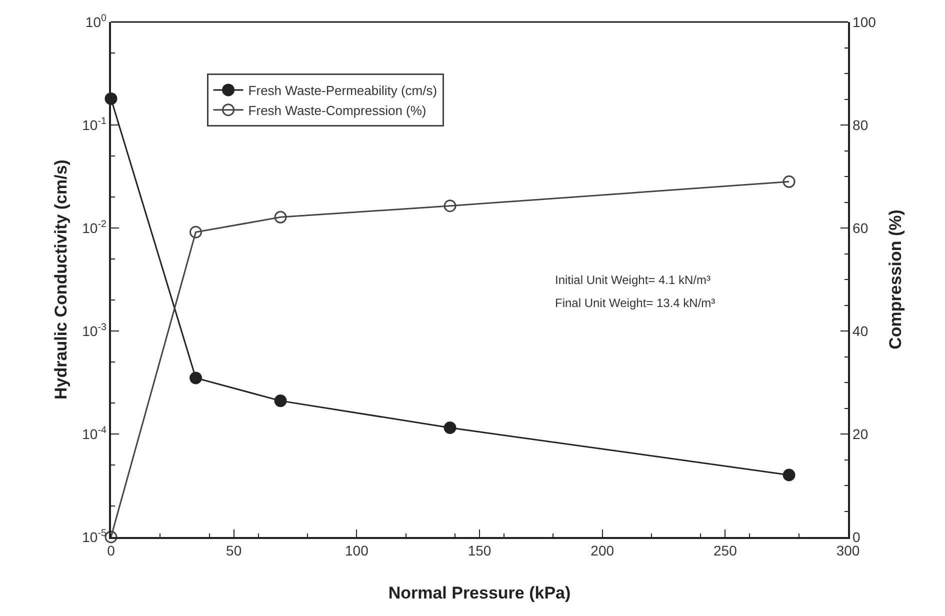  I want to click on annotation: Final Unit Weight= 13.4 kN/m³, so click(635, 303).